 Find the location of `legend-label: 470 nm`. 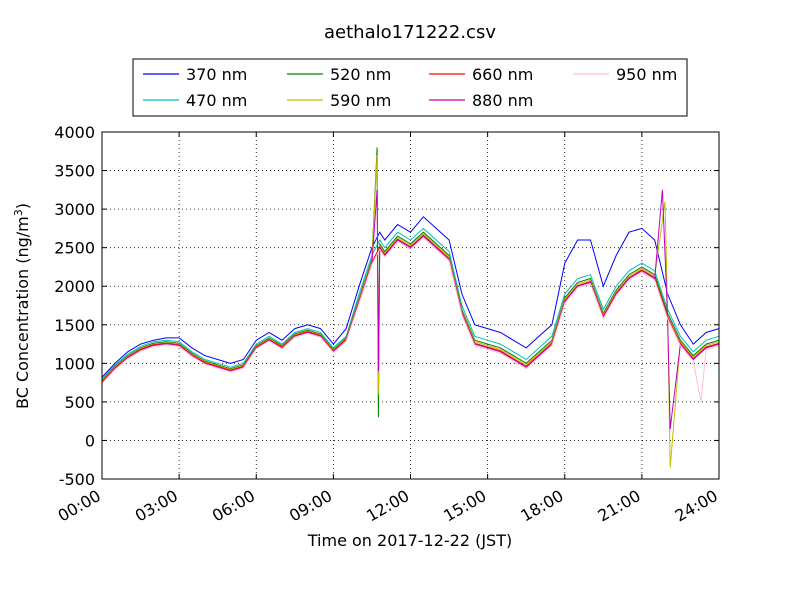

legend-label: 470 nm is located at coordinates (216, 100).